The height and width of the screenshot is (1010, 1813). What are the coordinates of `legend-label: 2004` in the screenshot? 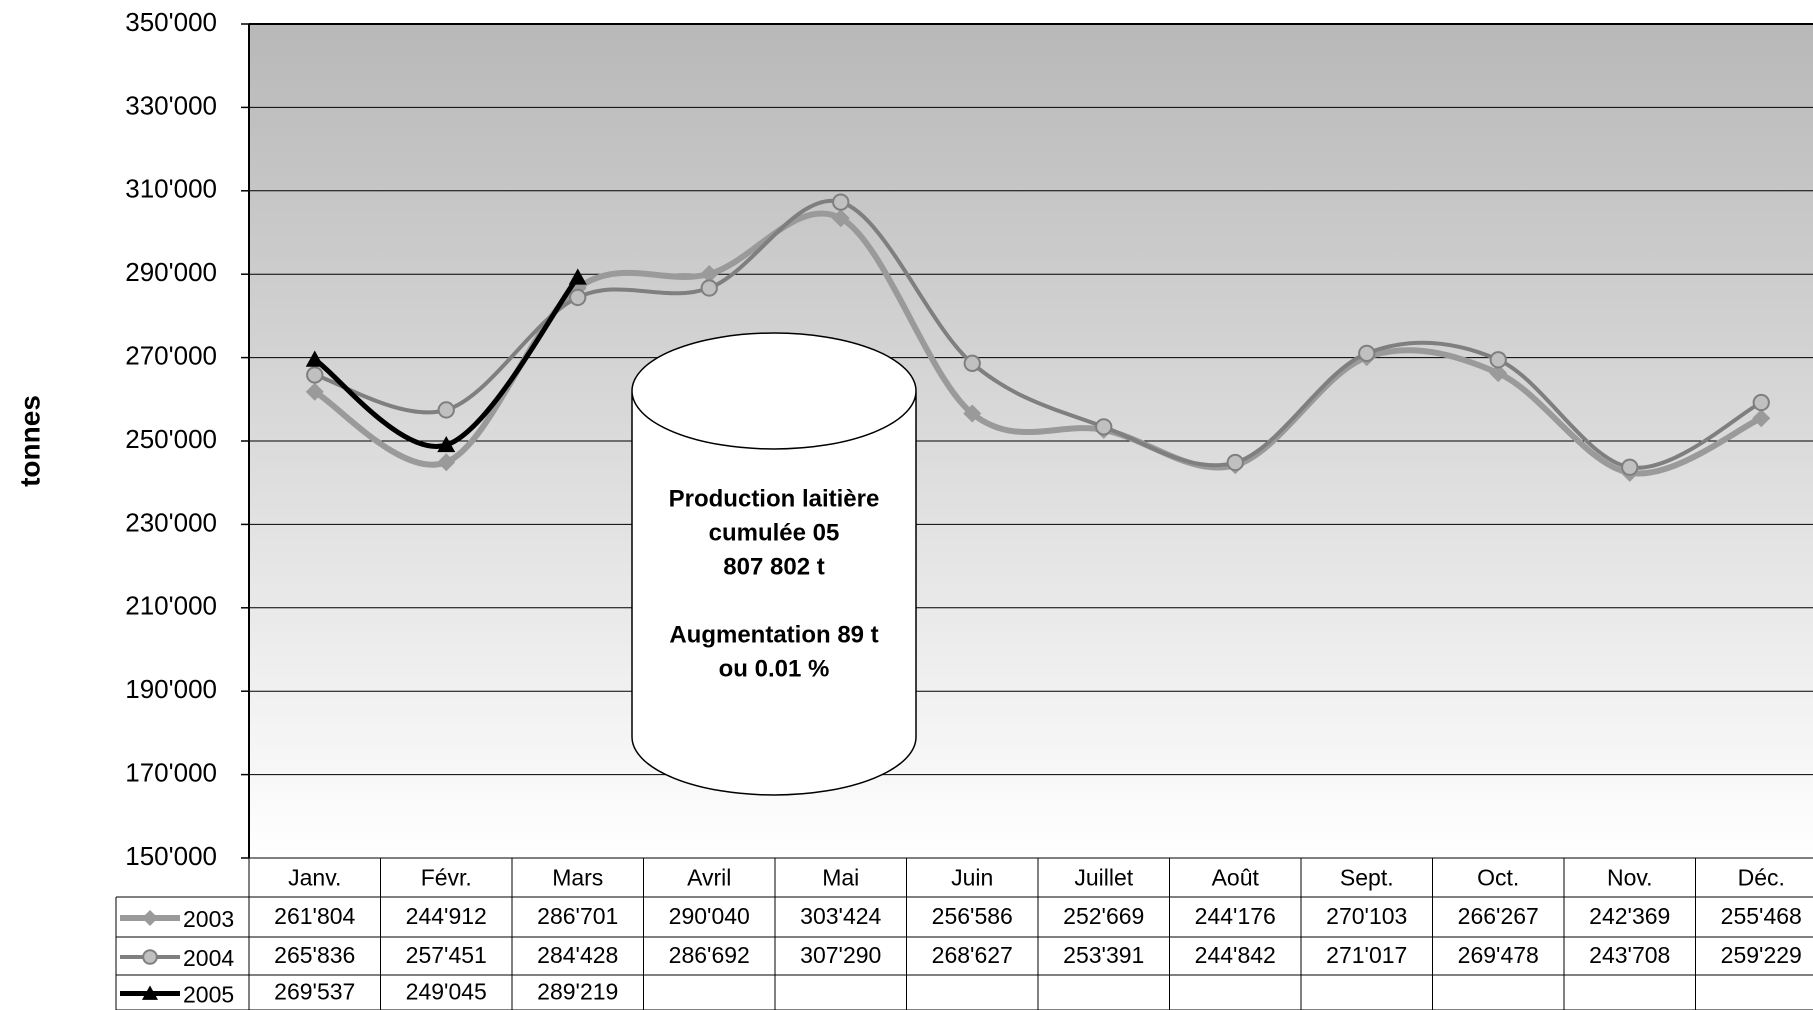 It's located at (208, 958).